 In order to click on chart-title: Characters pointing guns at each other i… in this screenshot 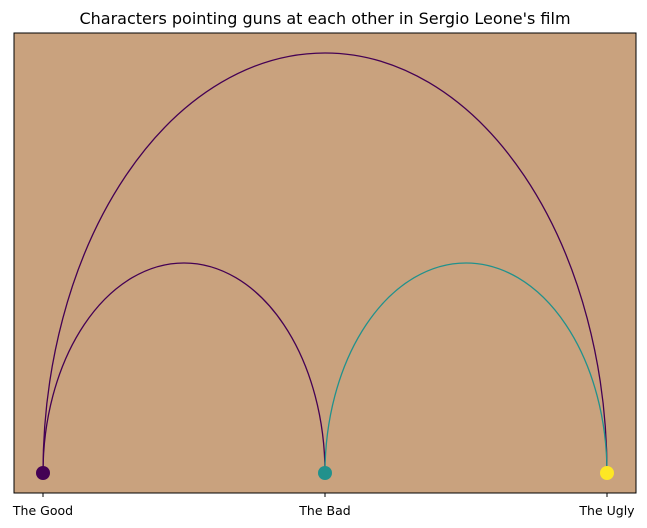, I will do `click(324, 18)`.